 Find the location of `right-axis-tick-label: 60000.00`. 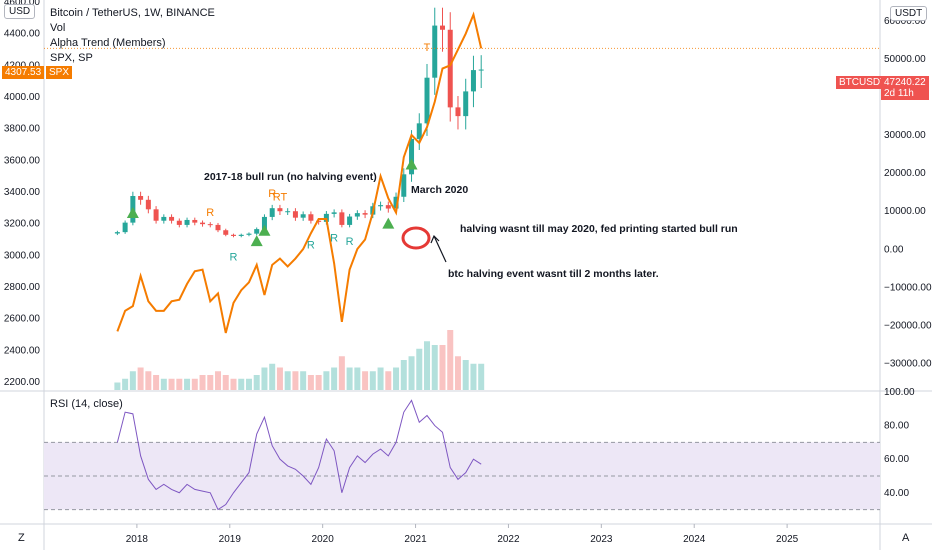

right-axis-tick-label: 60000.00 is located at coordinates (905, 21).